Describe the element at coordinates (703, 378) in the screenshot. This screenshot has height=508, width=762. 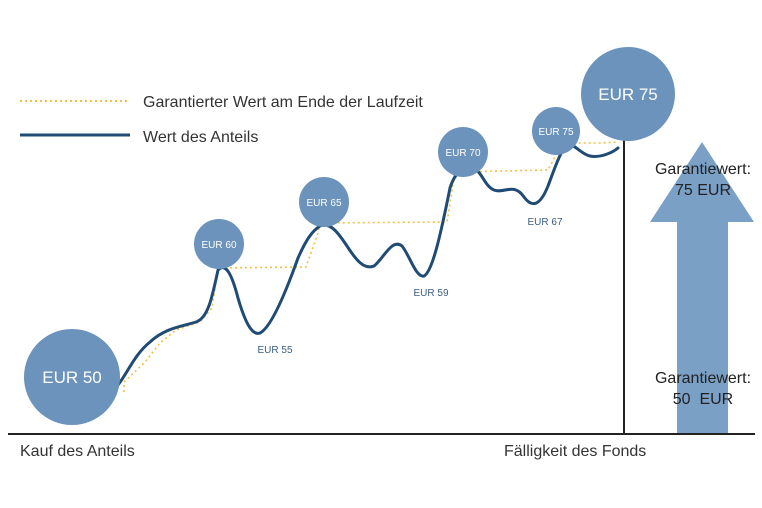
I see `guarantee-bottom-label-line1: Garantiewert:` at that location.